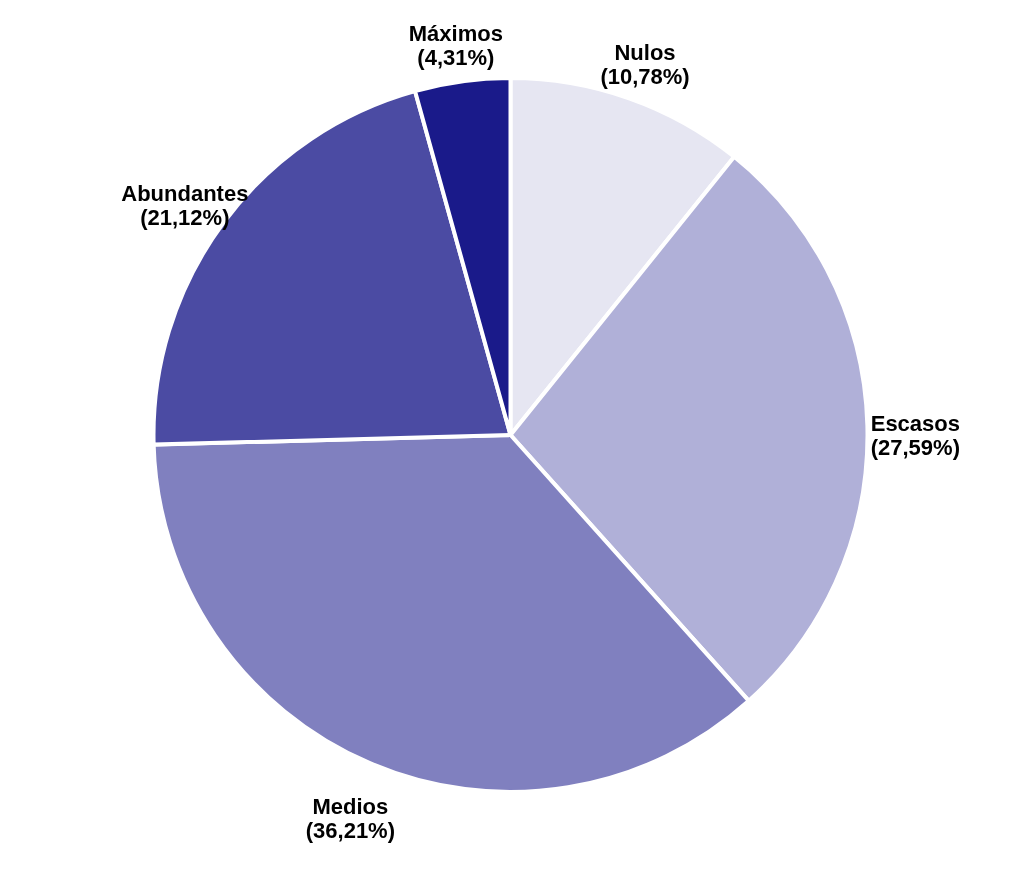 Image resolution: width=1021 pixels, height=870 pixels. What do you see at coordinates (456, 57) in the screenshot?
I see `data-label: (4,31%)` at bounding box center [456, 57].